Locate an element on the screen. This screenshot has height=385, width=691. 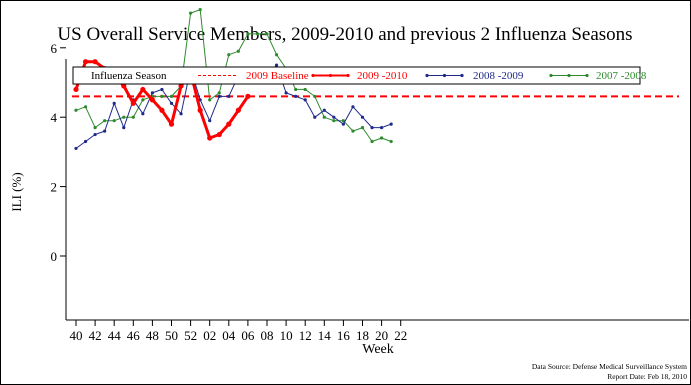
y-axis-label: ILI (%) is located at coordinates (16, 191).